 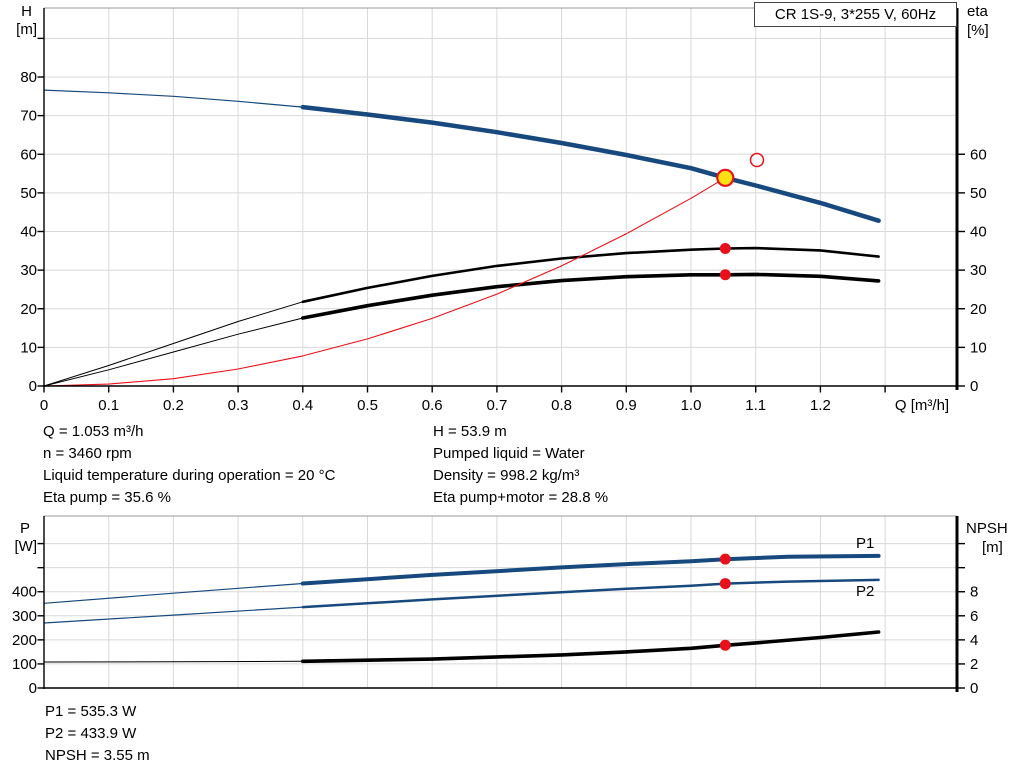 I want to click on left-tick-label: 10, so click(x=28, y=347).